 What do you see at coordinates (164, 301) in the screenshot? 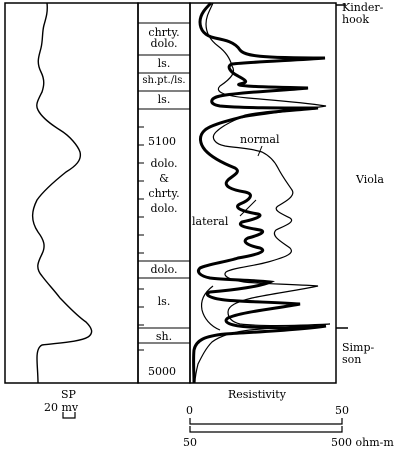
I see `lithology-label-limestone-3: ls.` at bounding box center [164, 301].